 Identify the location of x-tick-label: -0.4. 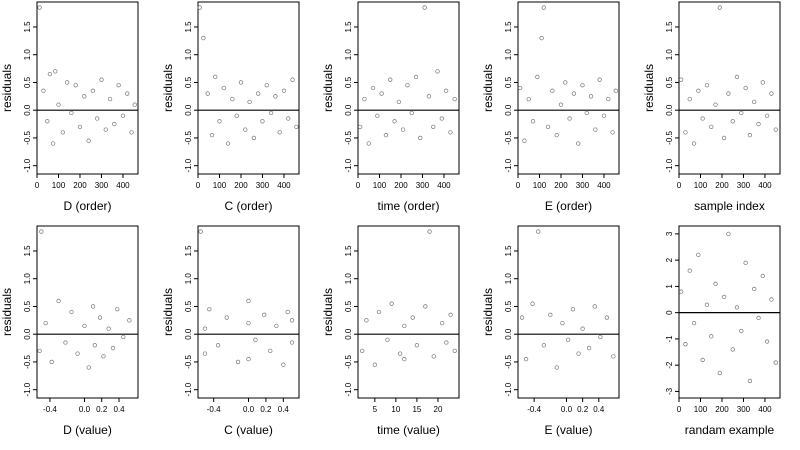
(50, 409).